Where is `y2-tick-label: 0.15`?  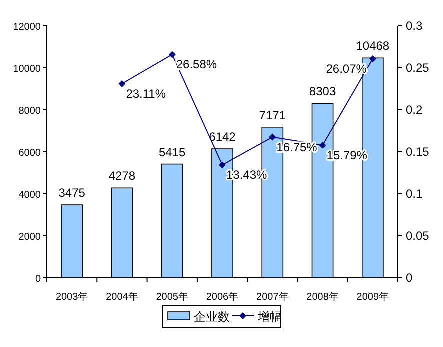 y2-tick-label: 0.15 is located at coordinates (418, 152).